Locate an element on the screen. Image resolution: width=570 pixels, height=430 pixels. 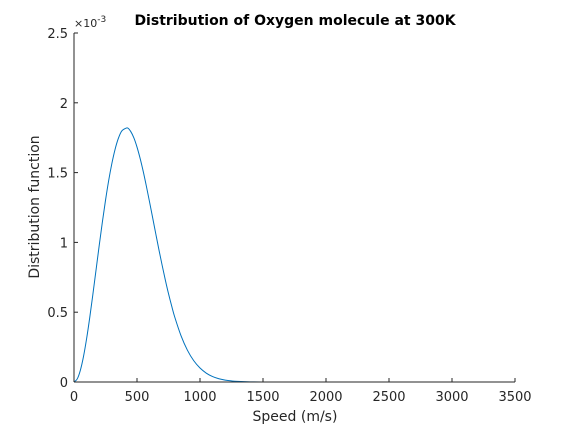
y-tick-label: 1.5 is located at coordinates (57, 174).